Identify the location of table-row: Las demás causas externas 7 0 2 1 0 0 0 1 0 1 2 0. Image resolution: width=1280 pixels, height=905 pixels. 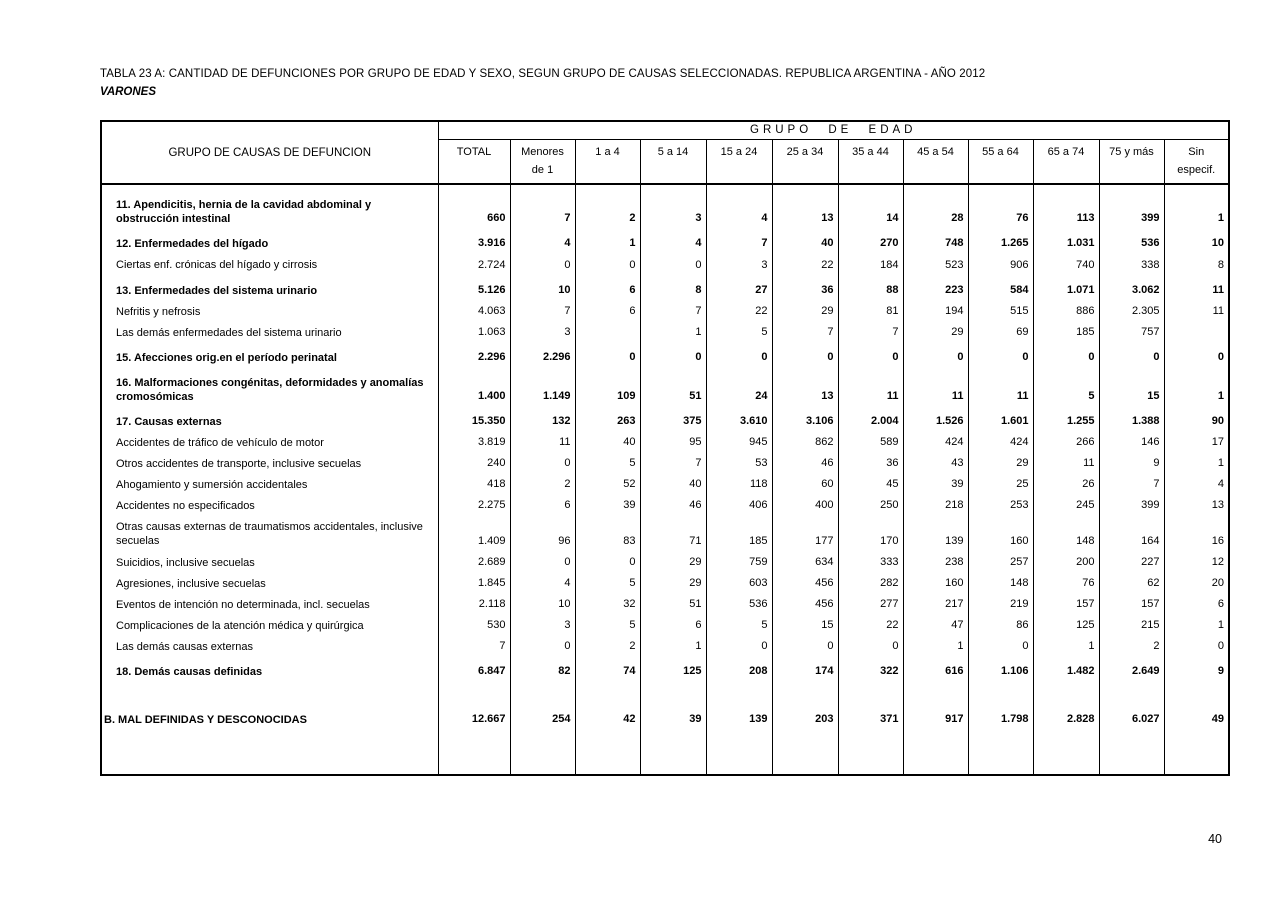
(665, 645).